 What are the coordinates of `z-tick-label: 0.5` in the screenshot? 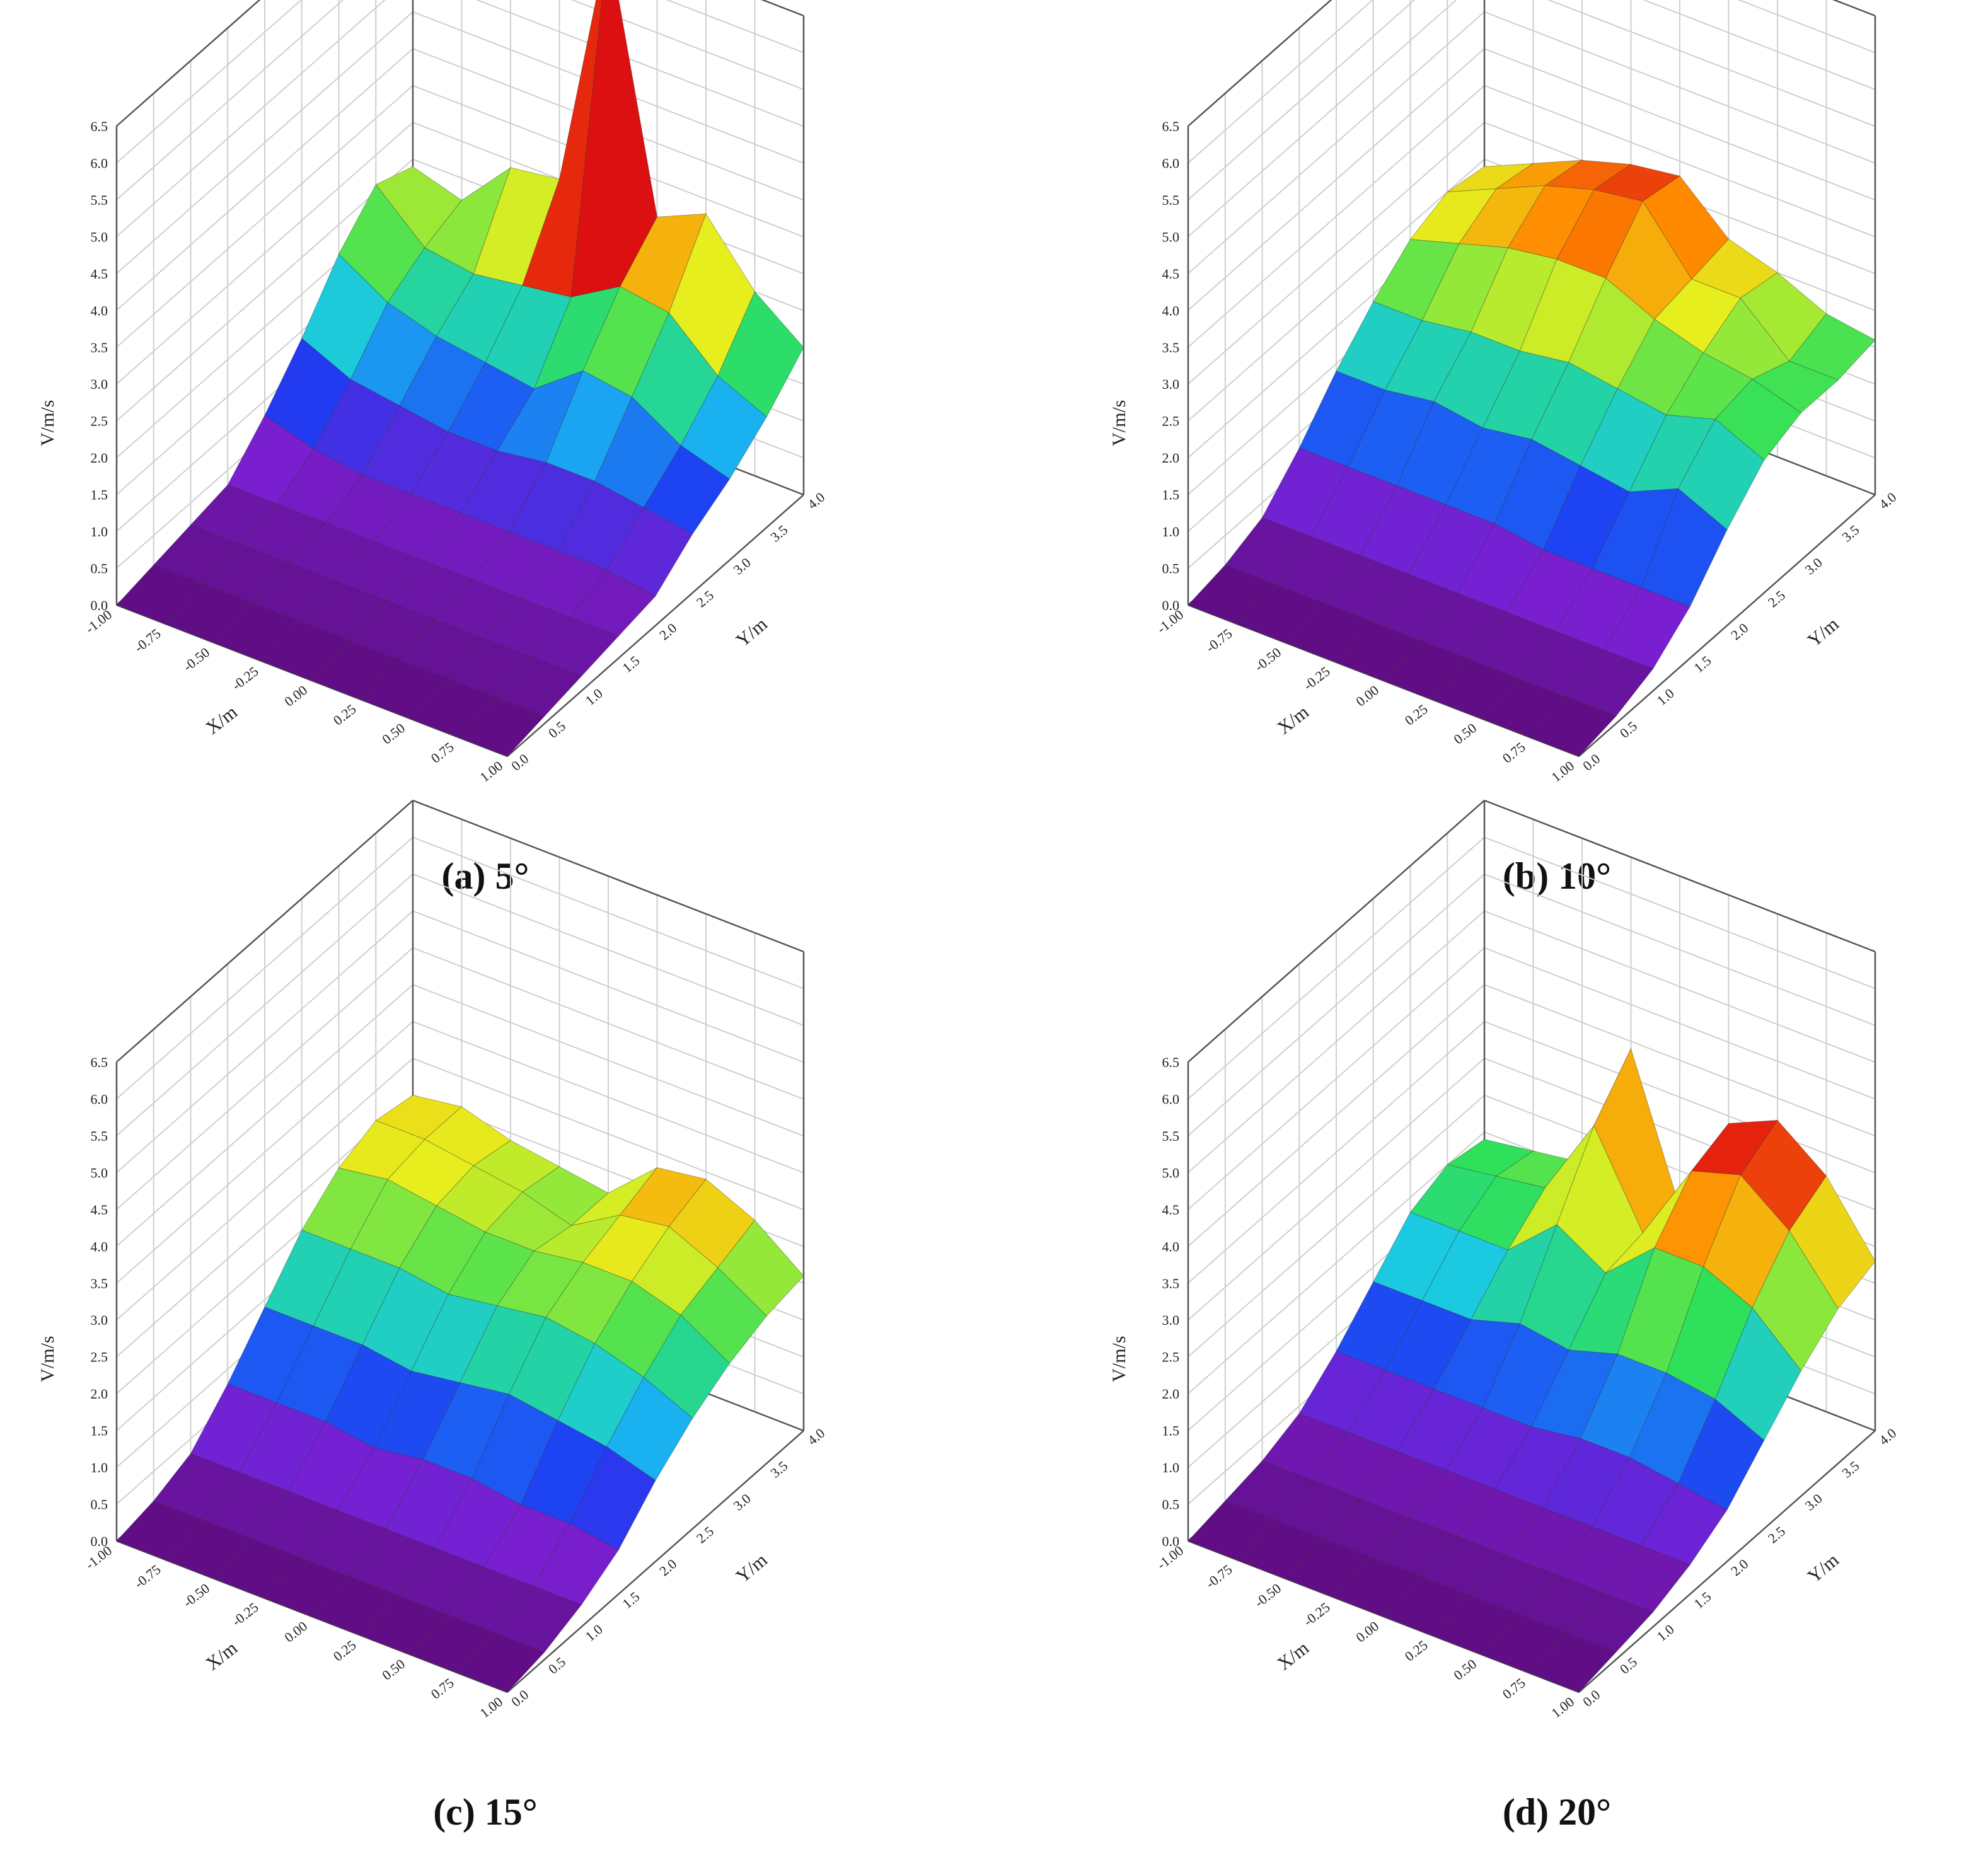 It's located at (99, 1505).